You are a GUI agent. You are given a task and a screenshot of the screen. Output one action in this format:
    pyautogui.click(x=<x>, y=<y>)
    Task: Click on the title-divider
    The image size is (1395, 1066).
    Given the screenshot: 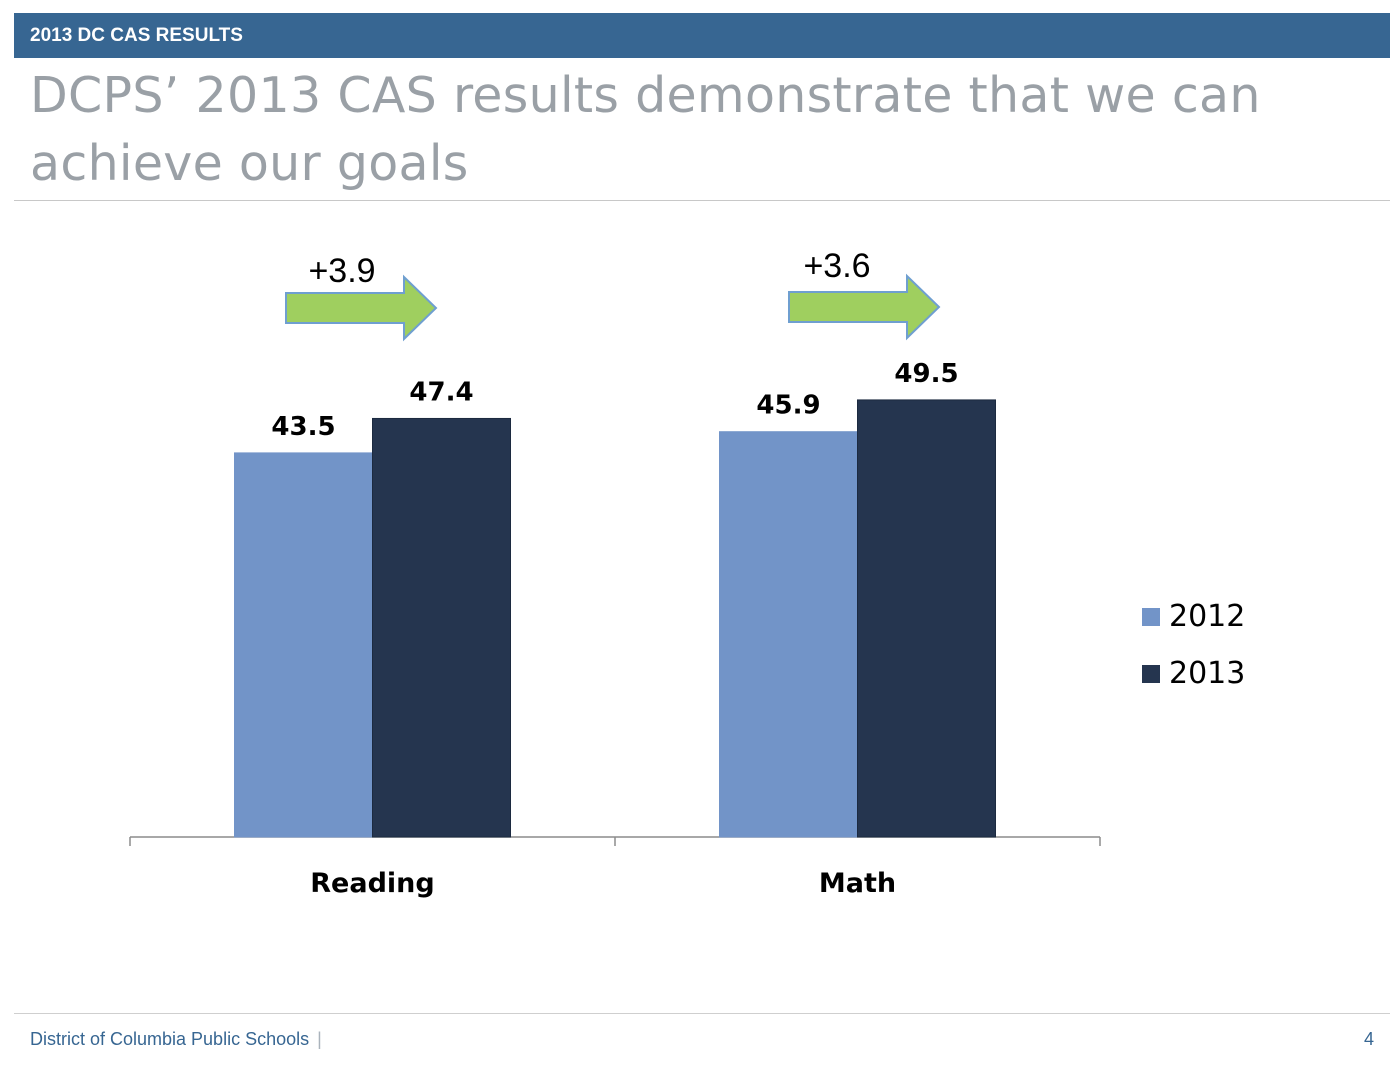 What is the action you would take?
    pyautogui.click(x=702, y=200)
    